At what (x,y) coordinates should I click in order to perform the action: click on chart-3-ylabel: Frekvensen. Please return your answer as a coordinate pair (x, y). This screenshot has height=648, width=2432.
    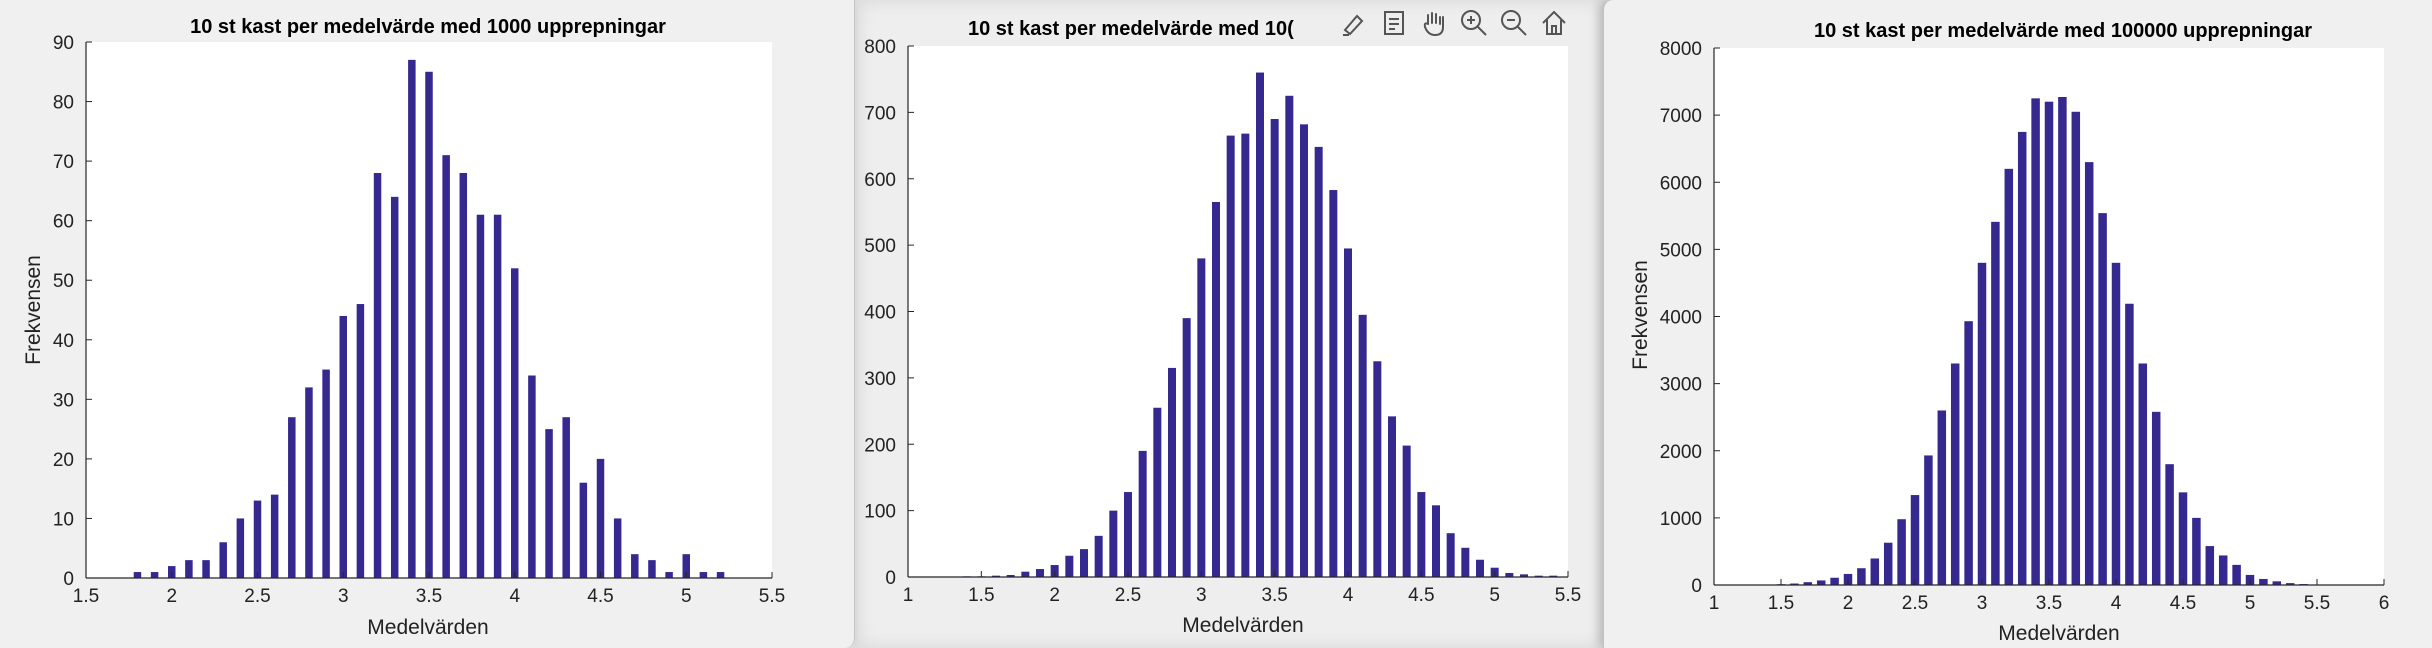
    Looking at the image, I should click on (1640, 315).